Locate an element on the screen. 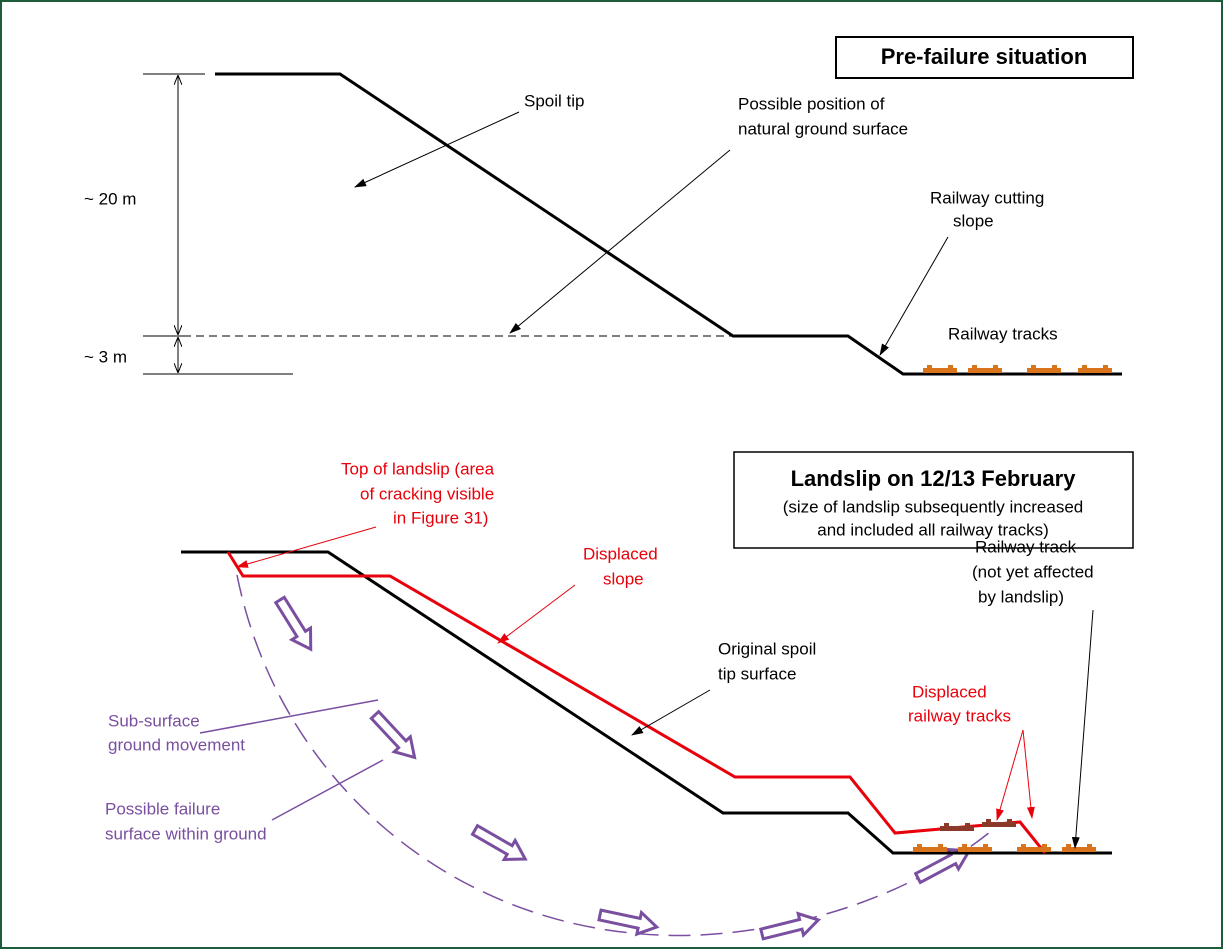 This screenshot has width=1223, height=949. title: Pre-failure situation is located at coordinates (984, 56).